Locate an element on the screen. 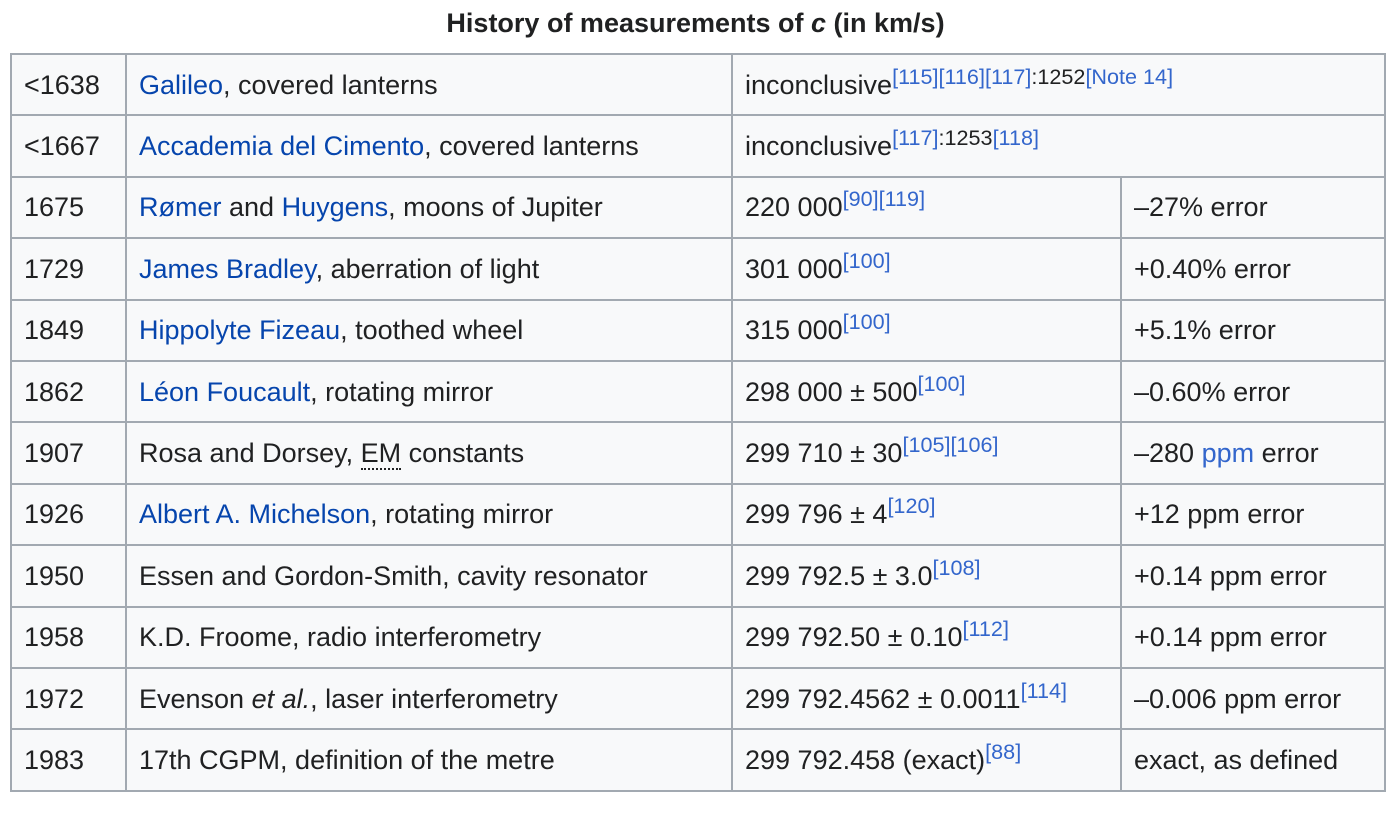  year-cell: 1729 is located at coordinates (68, 269).